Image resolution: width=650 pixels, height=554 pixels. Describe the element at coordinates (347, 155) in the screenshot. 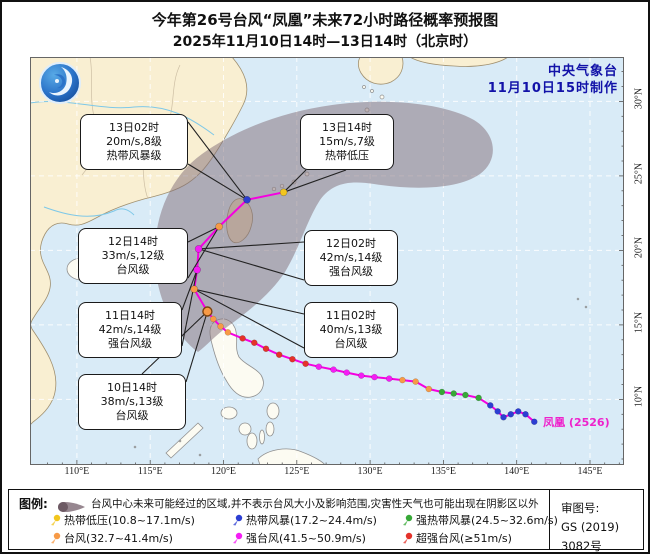

I see `forecast-label-line: 热带低压` at that location.